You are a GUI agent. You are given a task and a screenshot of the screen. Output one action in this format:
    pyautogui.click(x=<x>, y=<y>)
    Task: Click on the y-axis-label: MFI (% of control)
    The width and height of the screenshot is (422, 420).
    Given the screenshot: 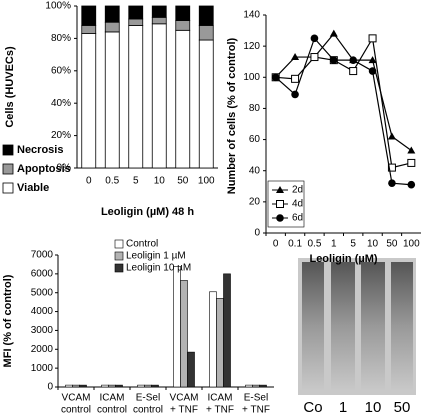 What is the action you would take?
    pyautogui.click(x=8, y=320)
    